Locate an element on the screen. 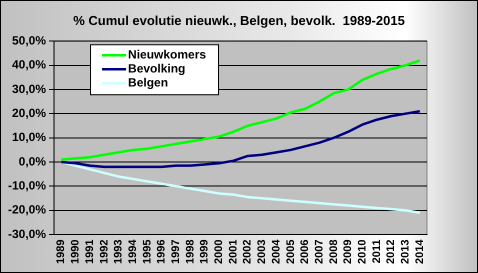 Image resolution: width=478 pixels, height=273 pixels. x-tick-label: 2011 is located at coordinates (376, 252).